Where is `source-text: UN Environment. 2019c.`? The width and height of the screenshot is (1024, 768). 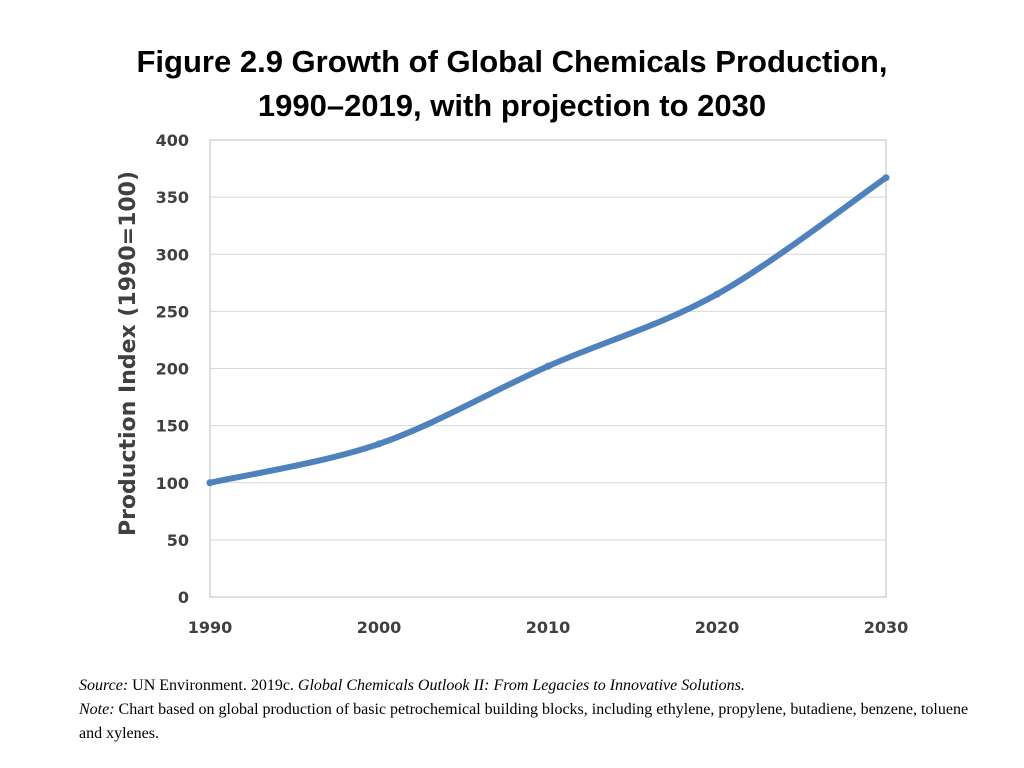
source-text: UN Environment. 2019c. is located at coordinates (213, 685).